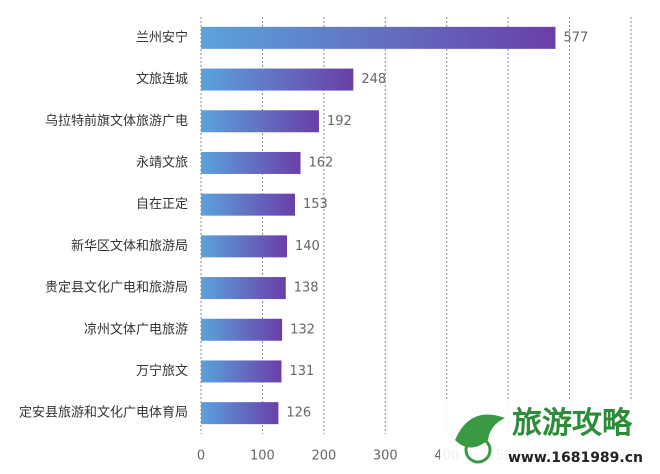 This screenshot has height=474, width=660. Describe the element at coordinates (262, 456) in the screenshot. I see `x-tick-label: 100` at that location.